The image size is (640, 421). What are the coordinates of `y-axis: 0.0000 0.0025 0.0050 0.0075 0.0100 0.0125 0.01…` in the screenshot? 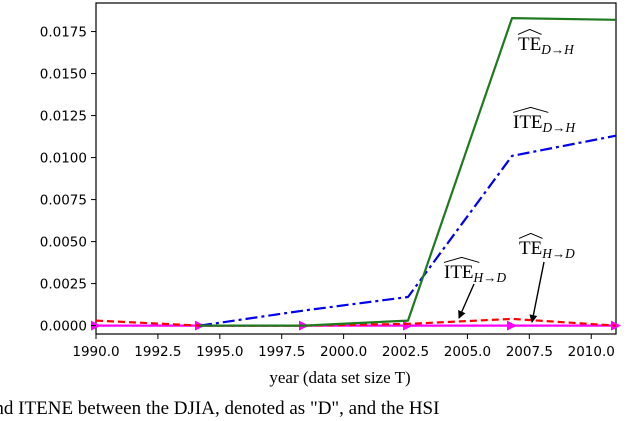 It's located at (68, 180).